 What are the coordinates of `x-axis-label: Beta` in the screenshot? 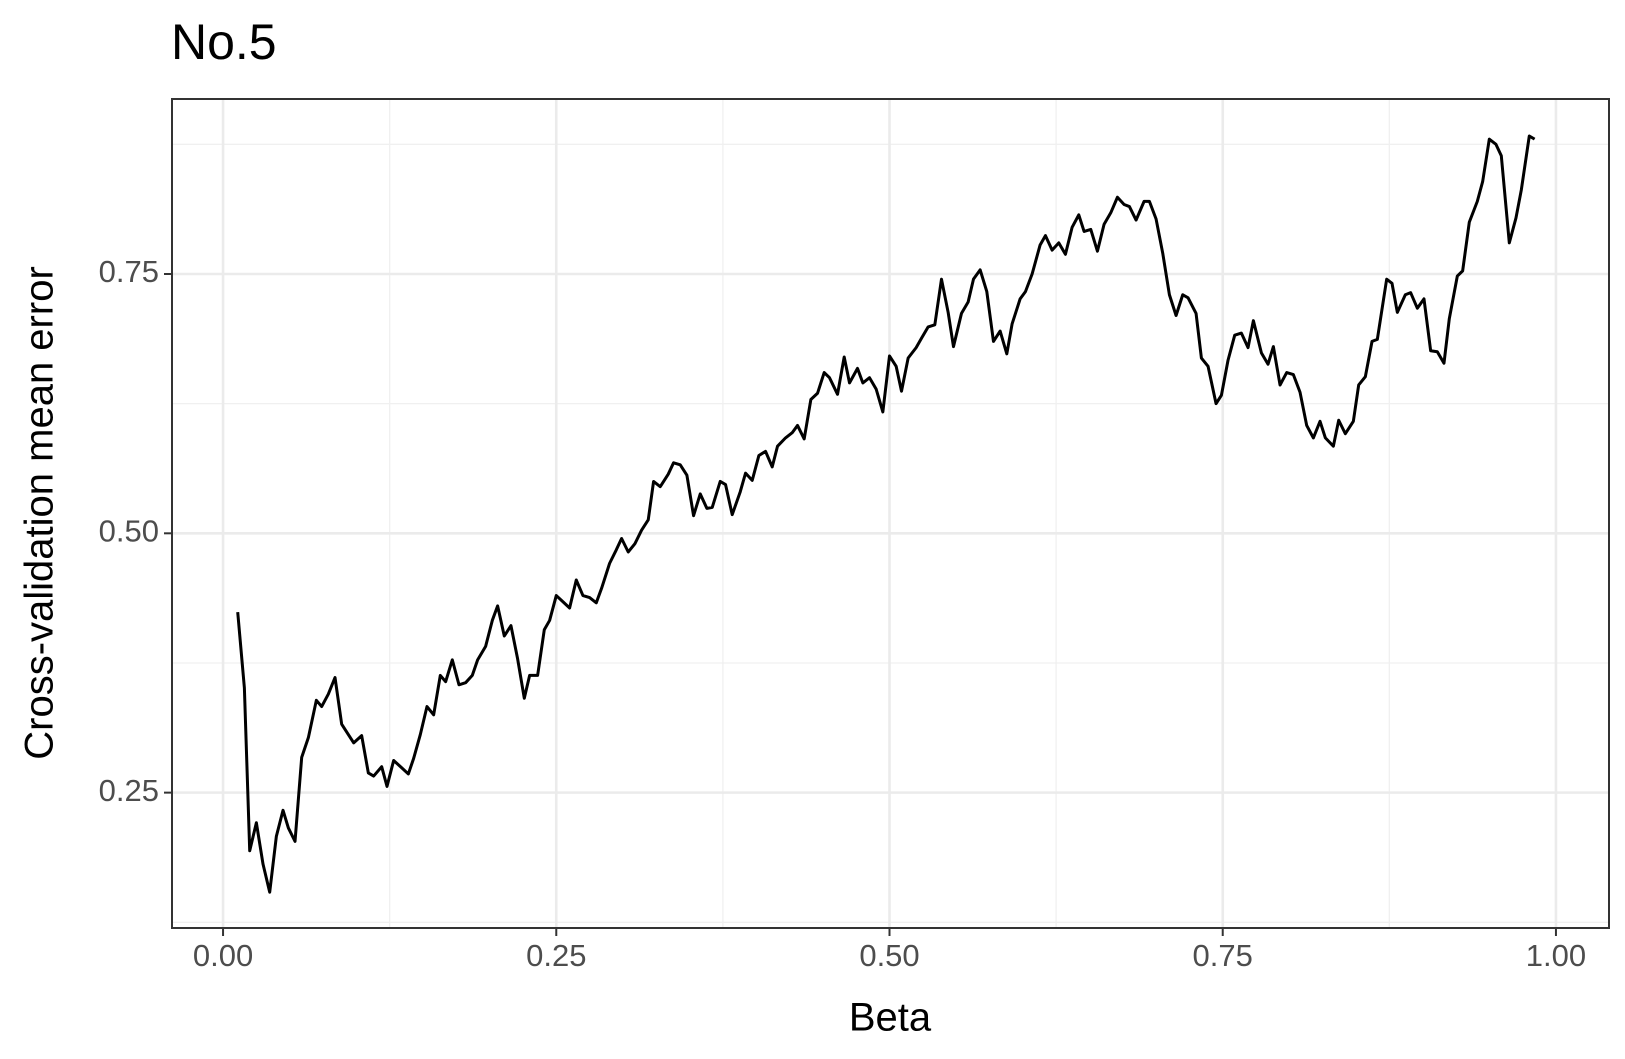 It's located at (890, 1018).